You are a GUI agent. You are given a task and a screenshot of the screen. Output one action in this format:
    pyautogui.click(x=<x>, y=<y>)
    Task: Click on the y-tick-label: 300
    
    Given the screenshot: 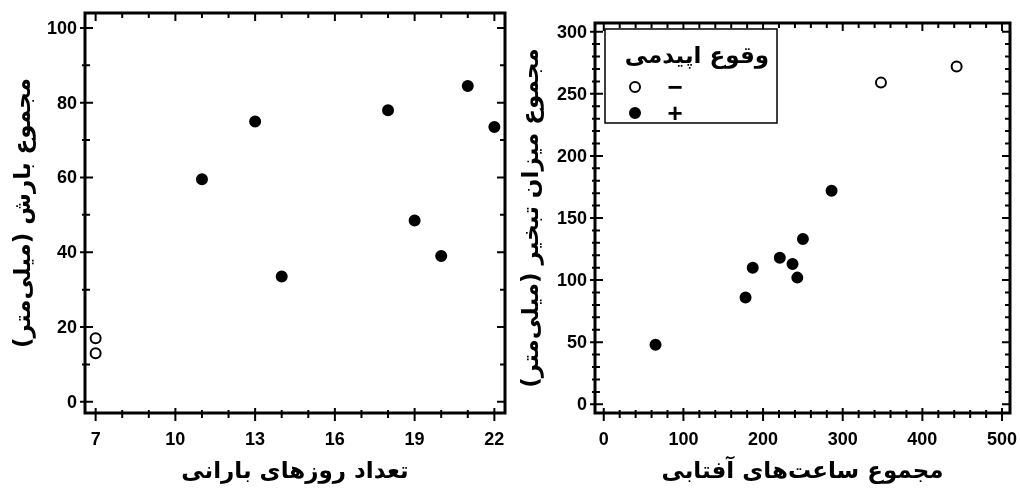 What is the action you would take?
    pyautogui.click(x=571, y=31)
    